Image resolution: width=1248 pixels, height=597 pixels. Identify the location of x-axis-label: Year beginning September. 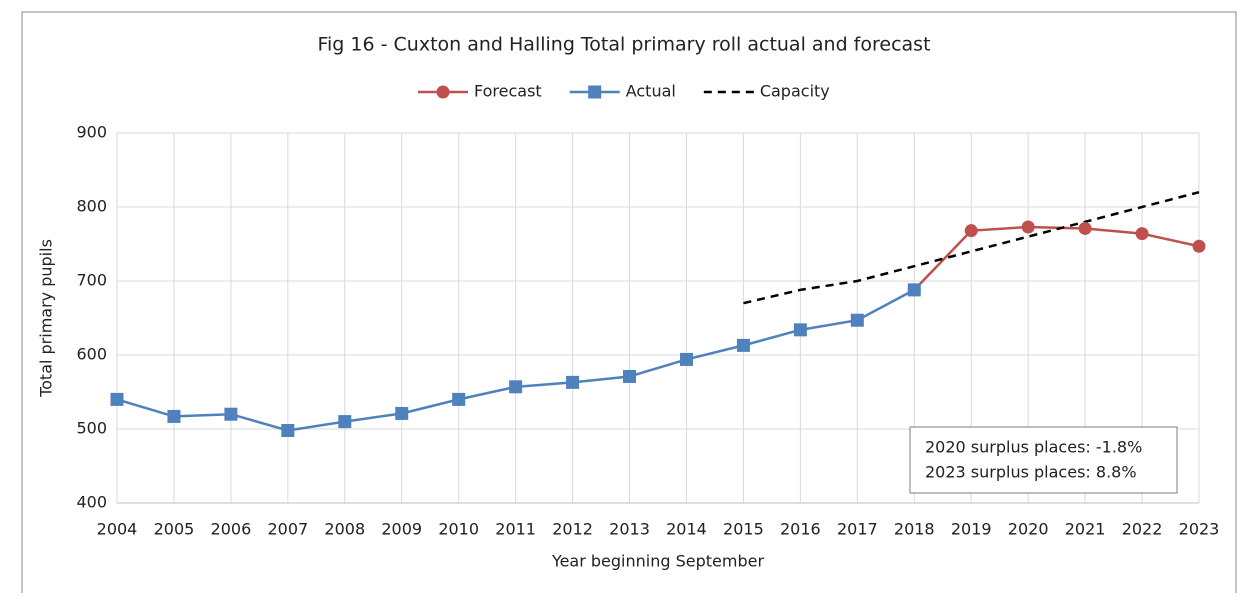
(658, 561).